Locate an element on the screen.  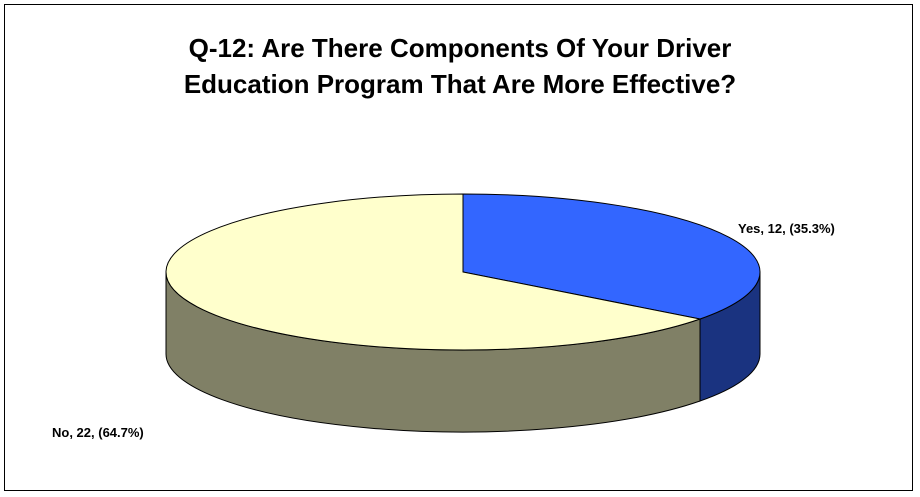
pie-slice-yes is located at coordinates (611, 256).